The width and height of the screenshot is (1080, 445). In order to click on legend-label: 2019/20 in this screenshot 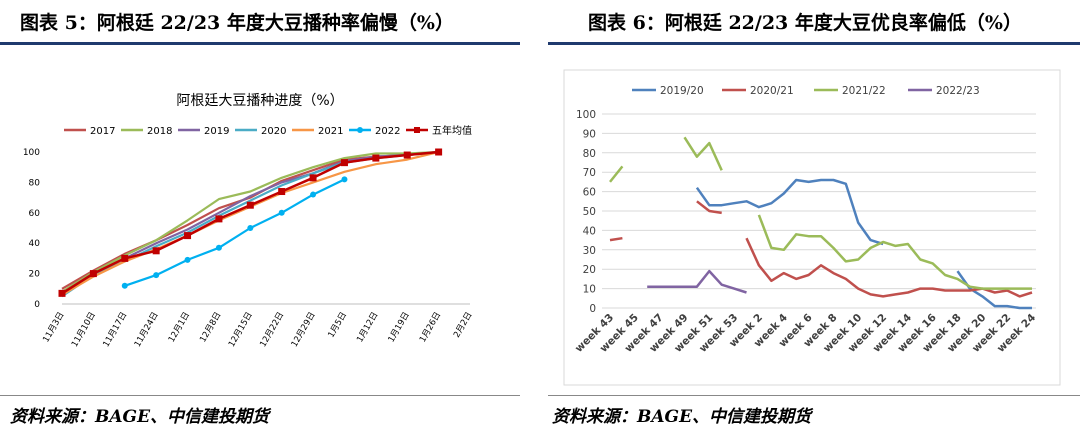, I will do `click(682, 91)`.